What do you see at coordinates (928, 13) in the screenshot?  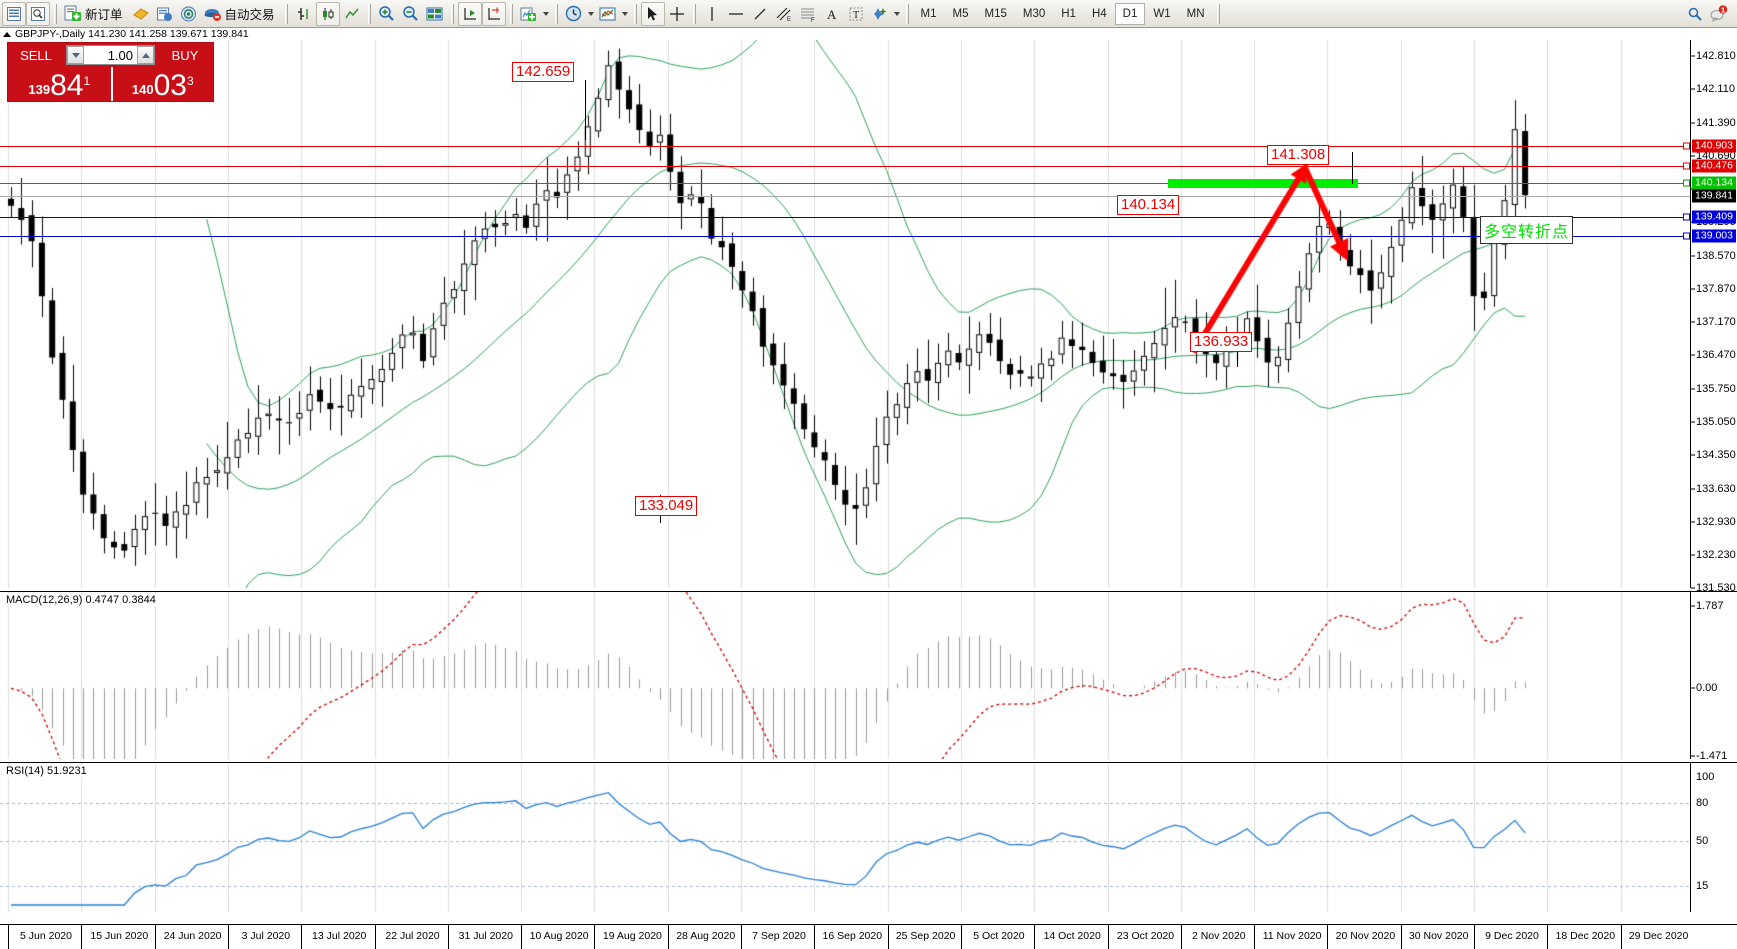 I see `tf-m1: M1` at bounding box center [928, 13].